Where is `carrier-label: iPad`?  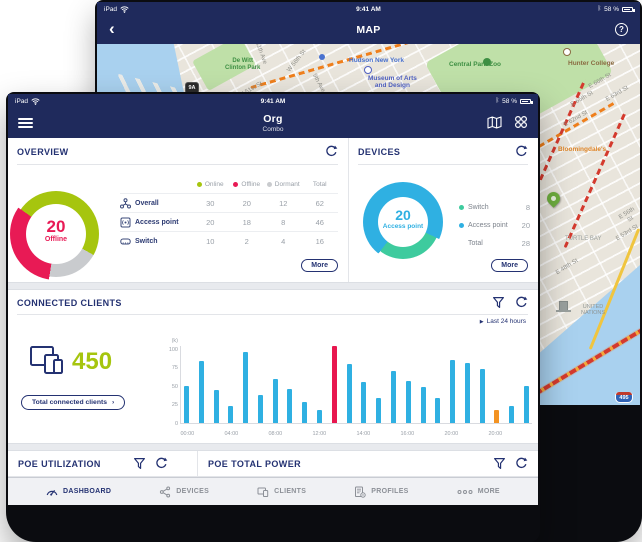 carrier-label: iPad is located at coordinates (111, 9).